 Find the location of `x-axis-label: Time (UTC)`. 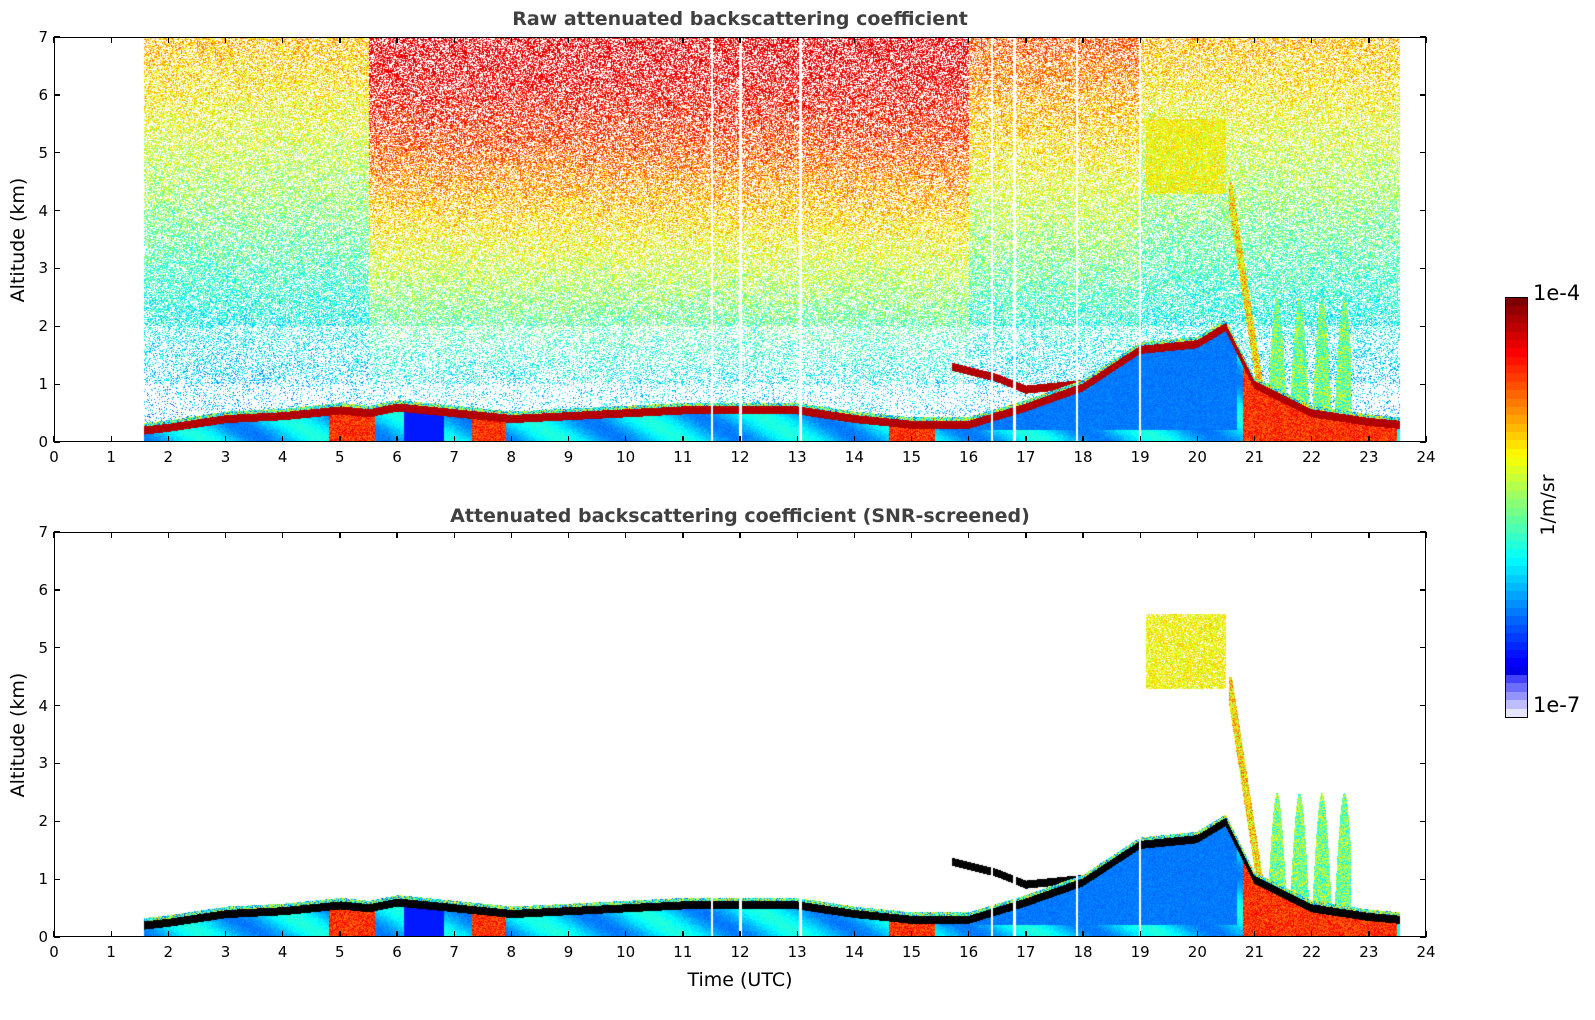

x-axis-label: Time (UTC) is located at coordinates (740, 980).